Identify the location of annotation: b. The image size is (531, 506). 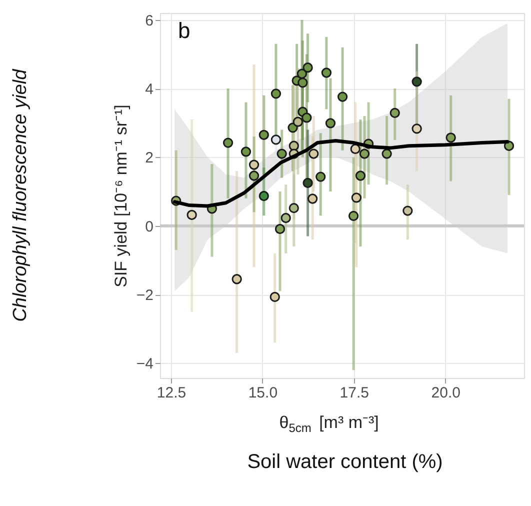
(184, 30).